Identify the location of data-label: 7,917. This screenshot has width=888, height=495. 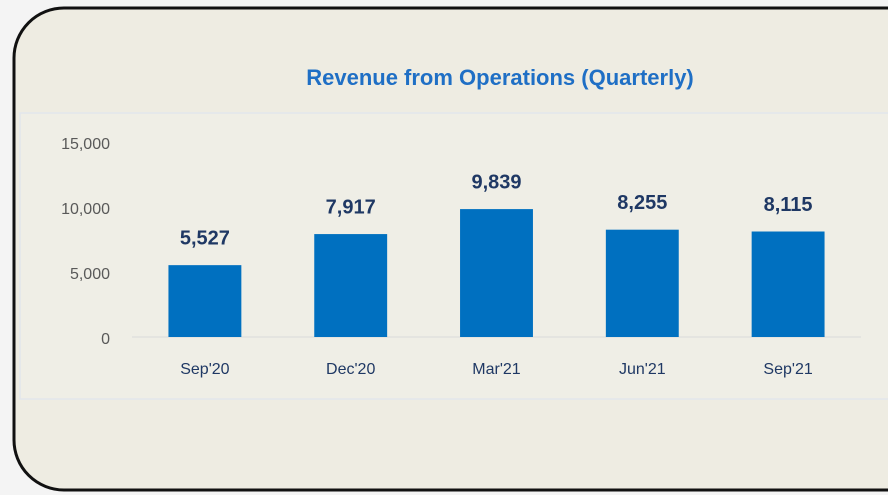
(351, 207).